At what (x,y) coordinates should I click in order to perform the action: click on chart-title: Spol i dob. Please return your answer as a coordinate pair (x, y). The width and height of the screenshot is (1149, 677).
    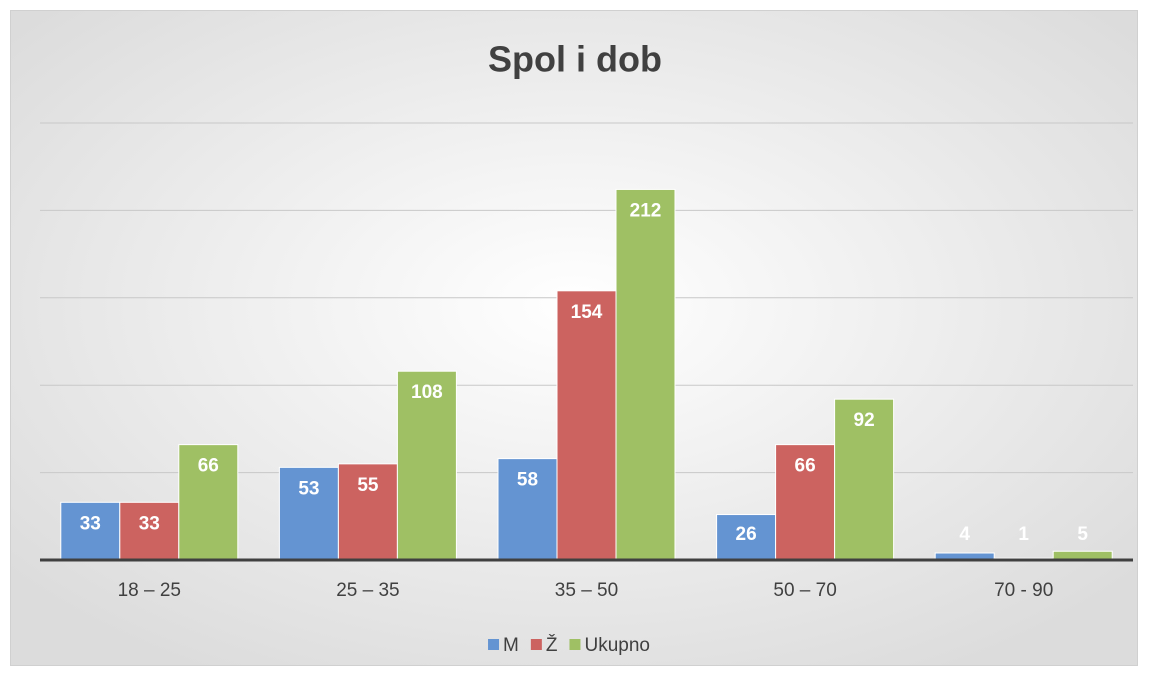
    Looking at the image, I should click on (575, 59).